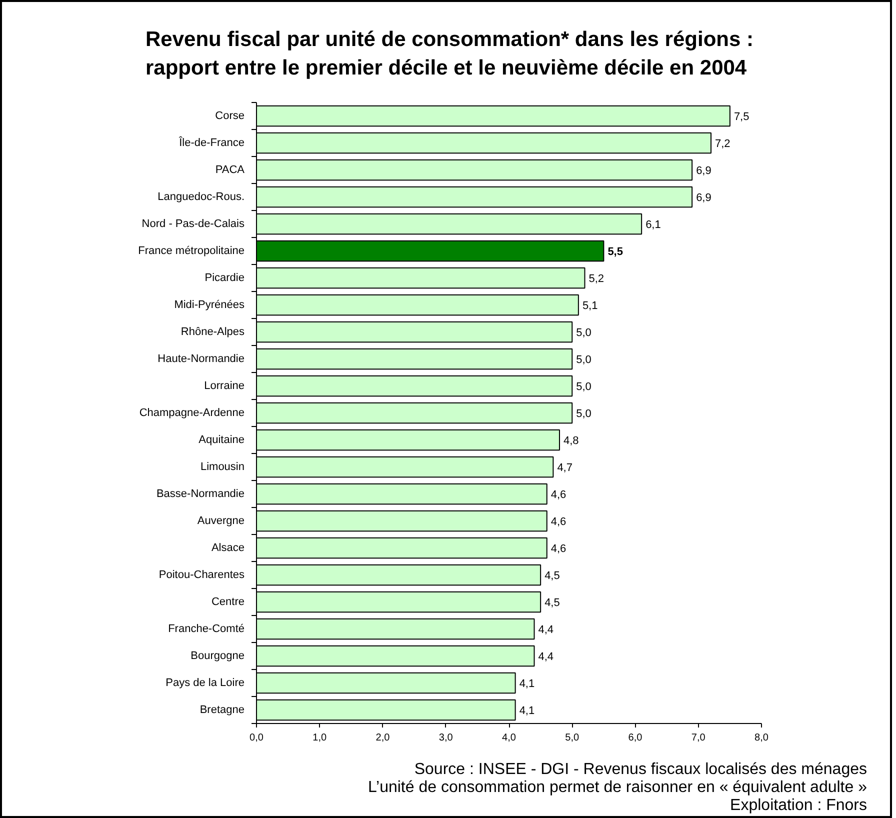  I want to click on y-tick-label: France métropolitaine, so click(191, 251).